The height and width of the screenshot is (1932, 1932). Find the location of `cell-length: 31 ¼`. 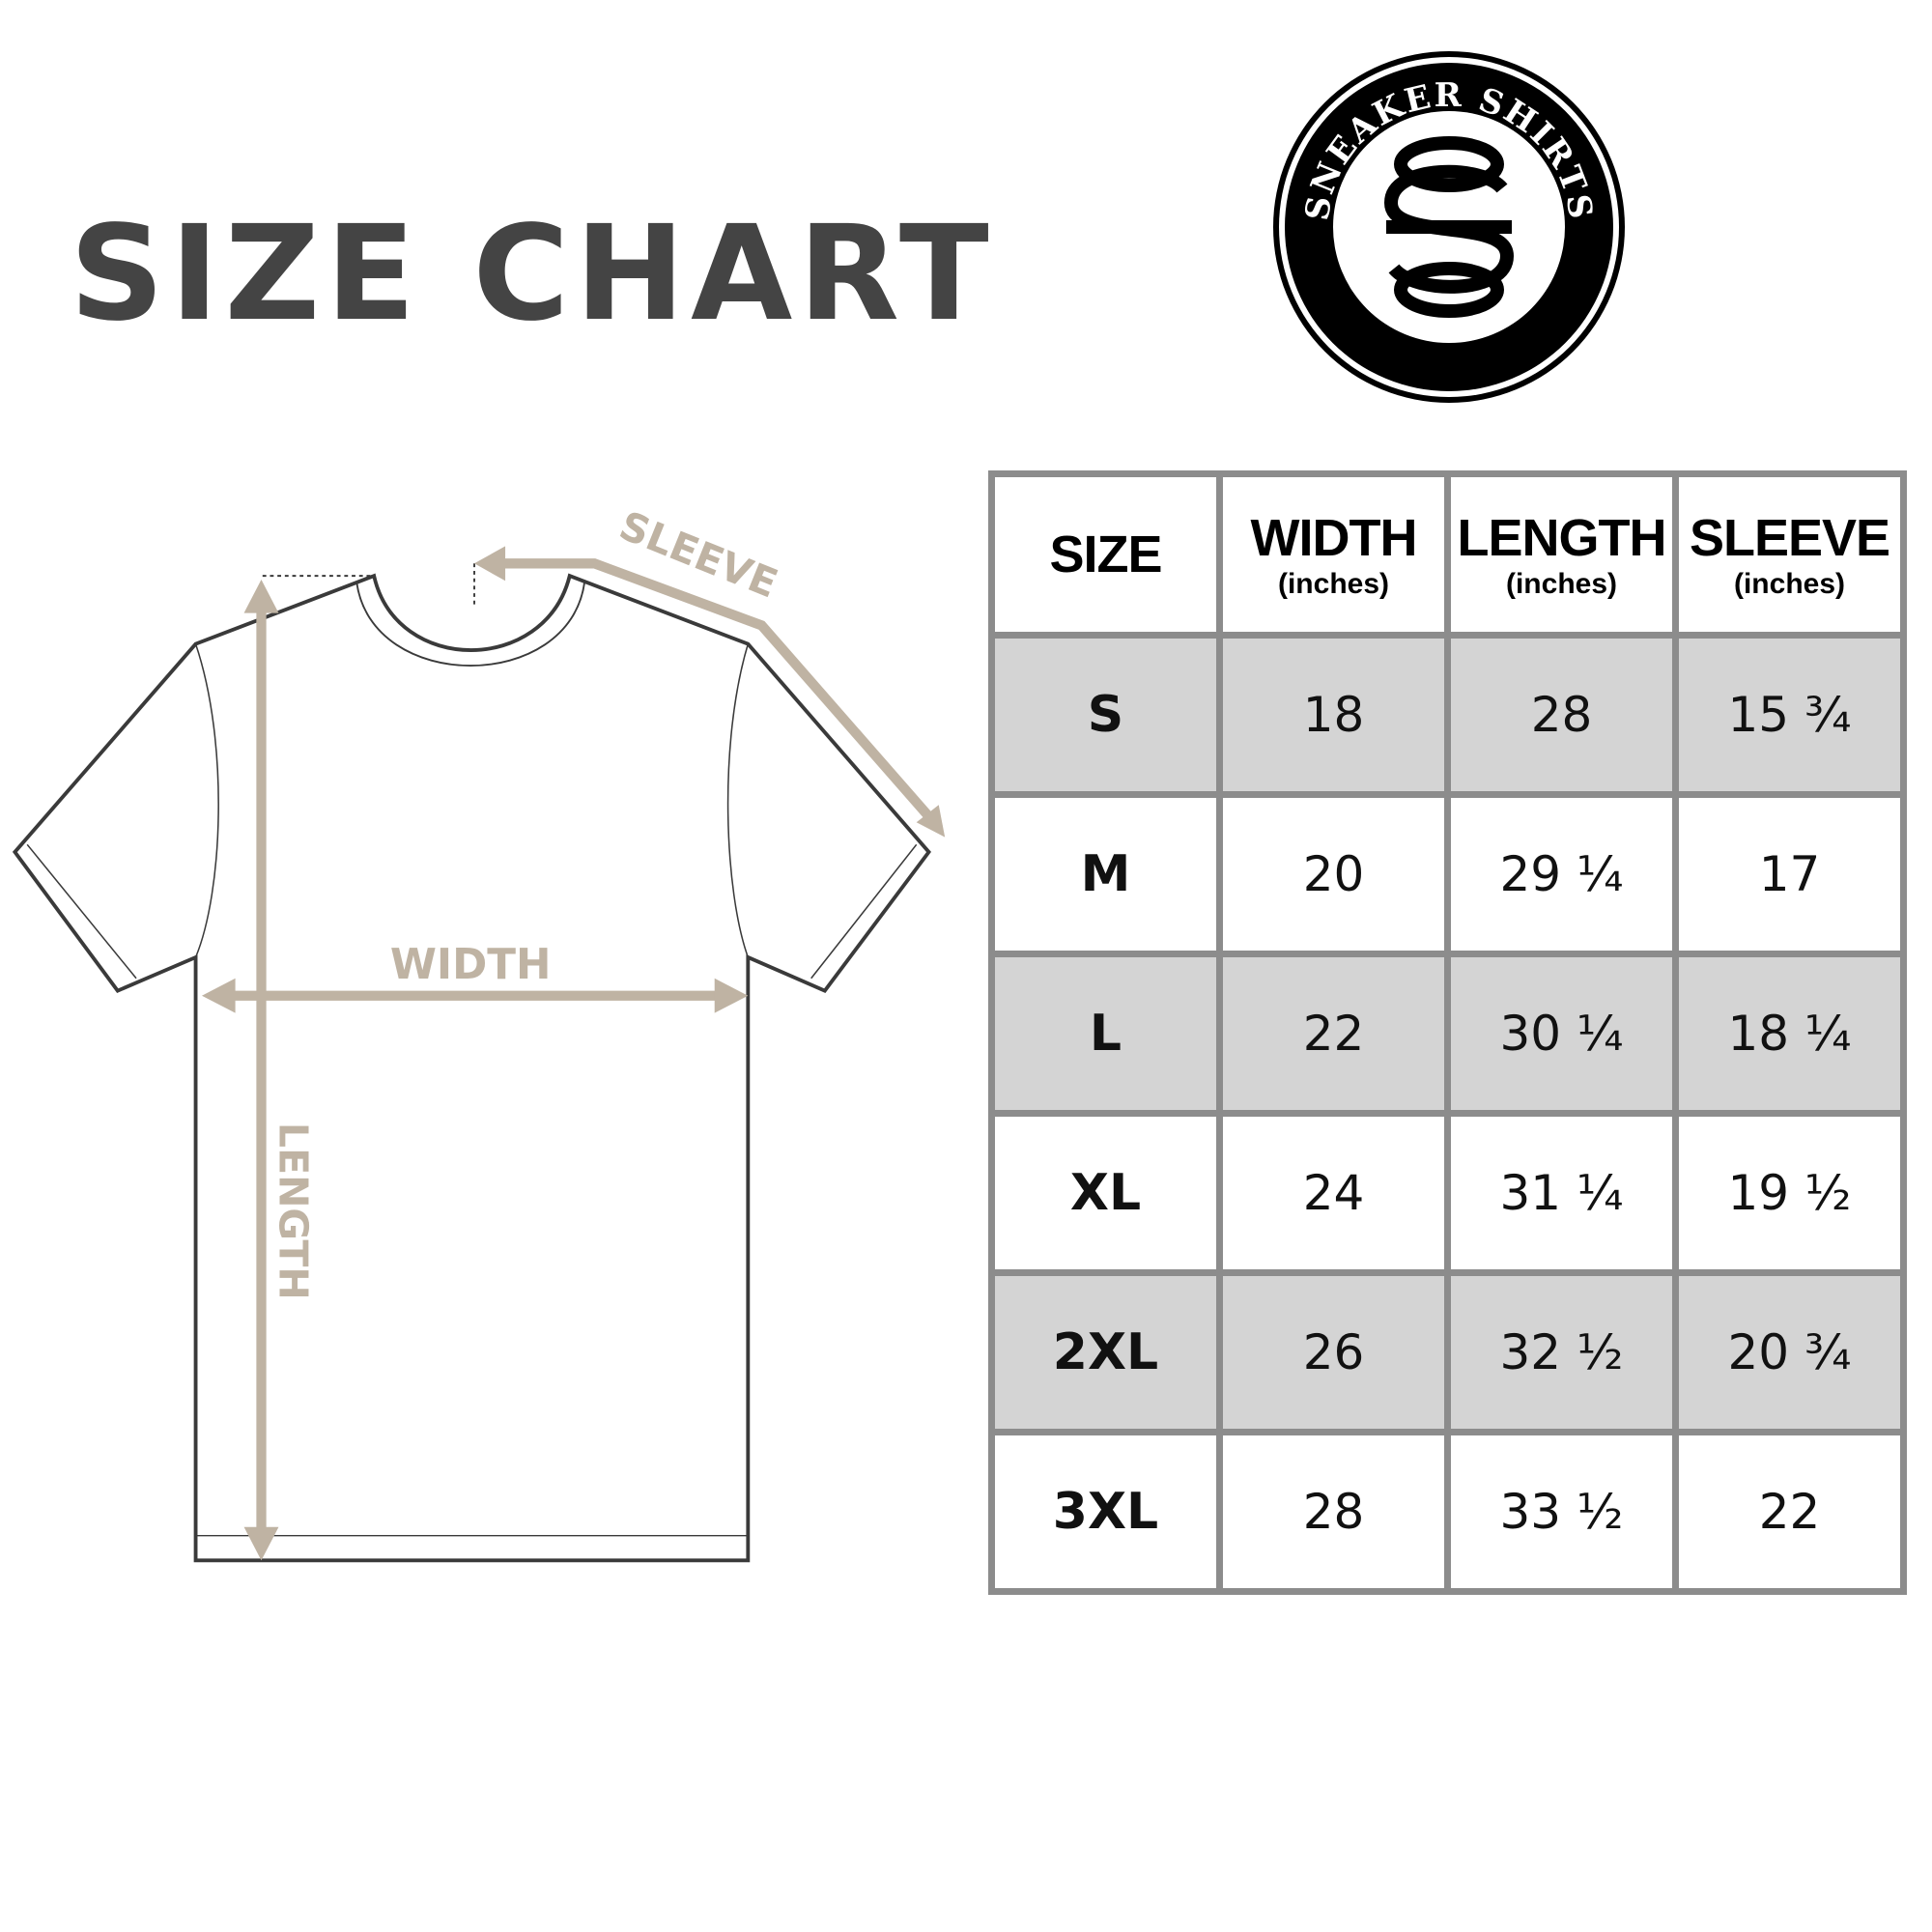

cell-length: 31 ¼ is located at coordinates (1561, 1193).